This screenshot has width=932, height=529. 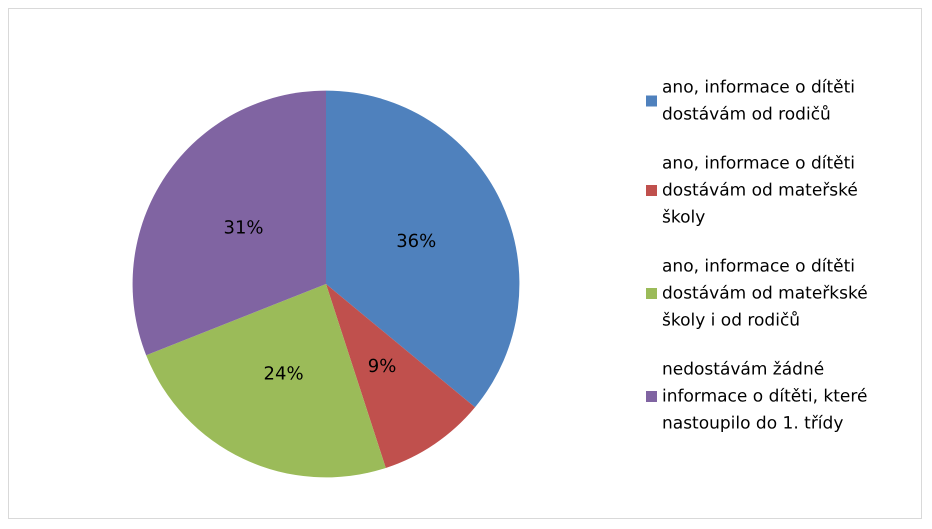 I want to click on legend-label: ano, informace o dítěti dostávám od rodičů, so click(x=761, y=101).